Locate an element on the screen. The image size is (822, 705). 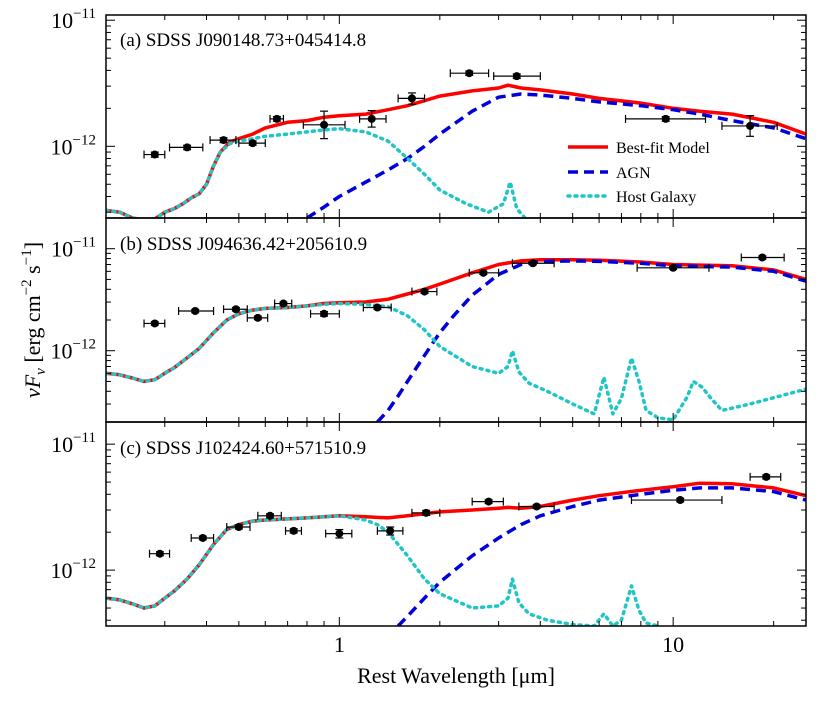
legend-label-agn: AGN is located at coordinates (633, 173).